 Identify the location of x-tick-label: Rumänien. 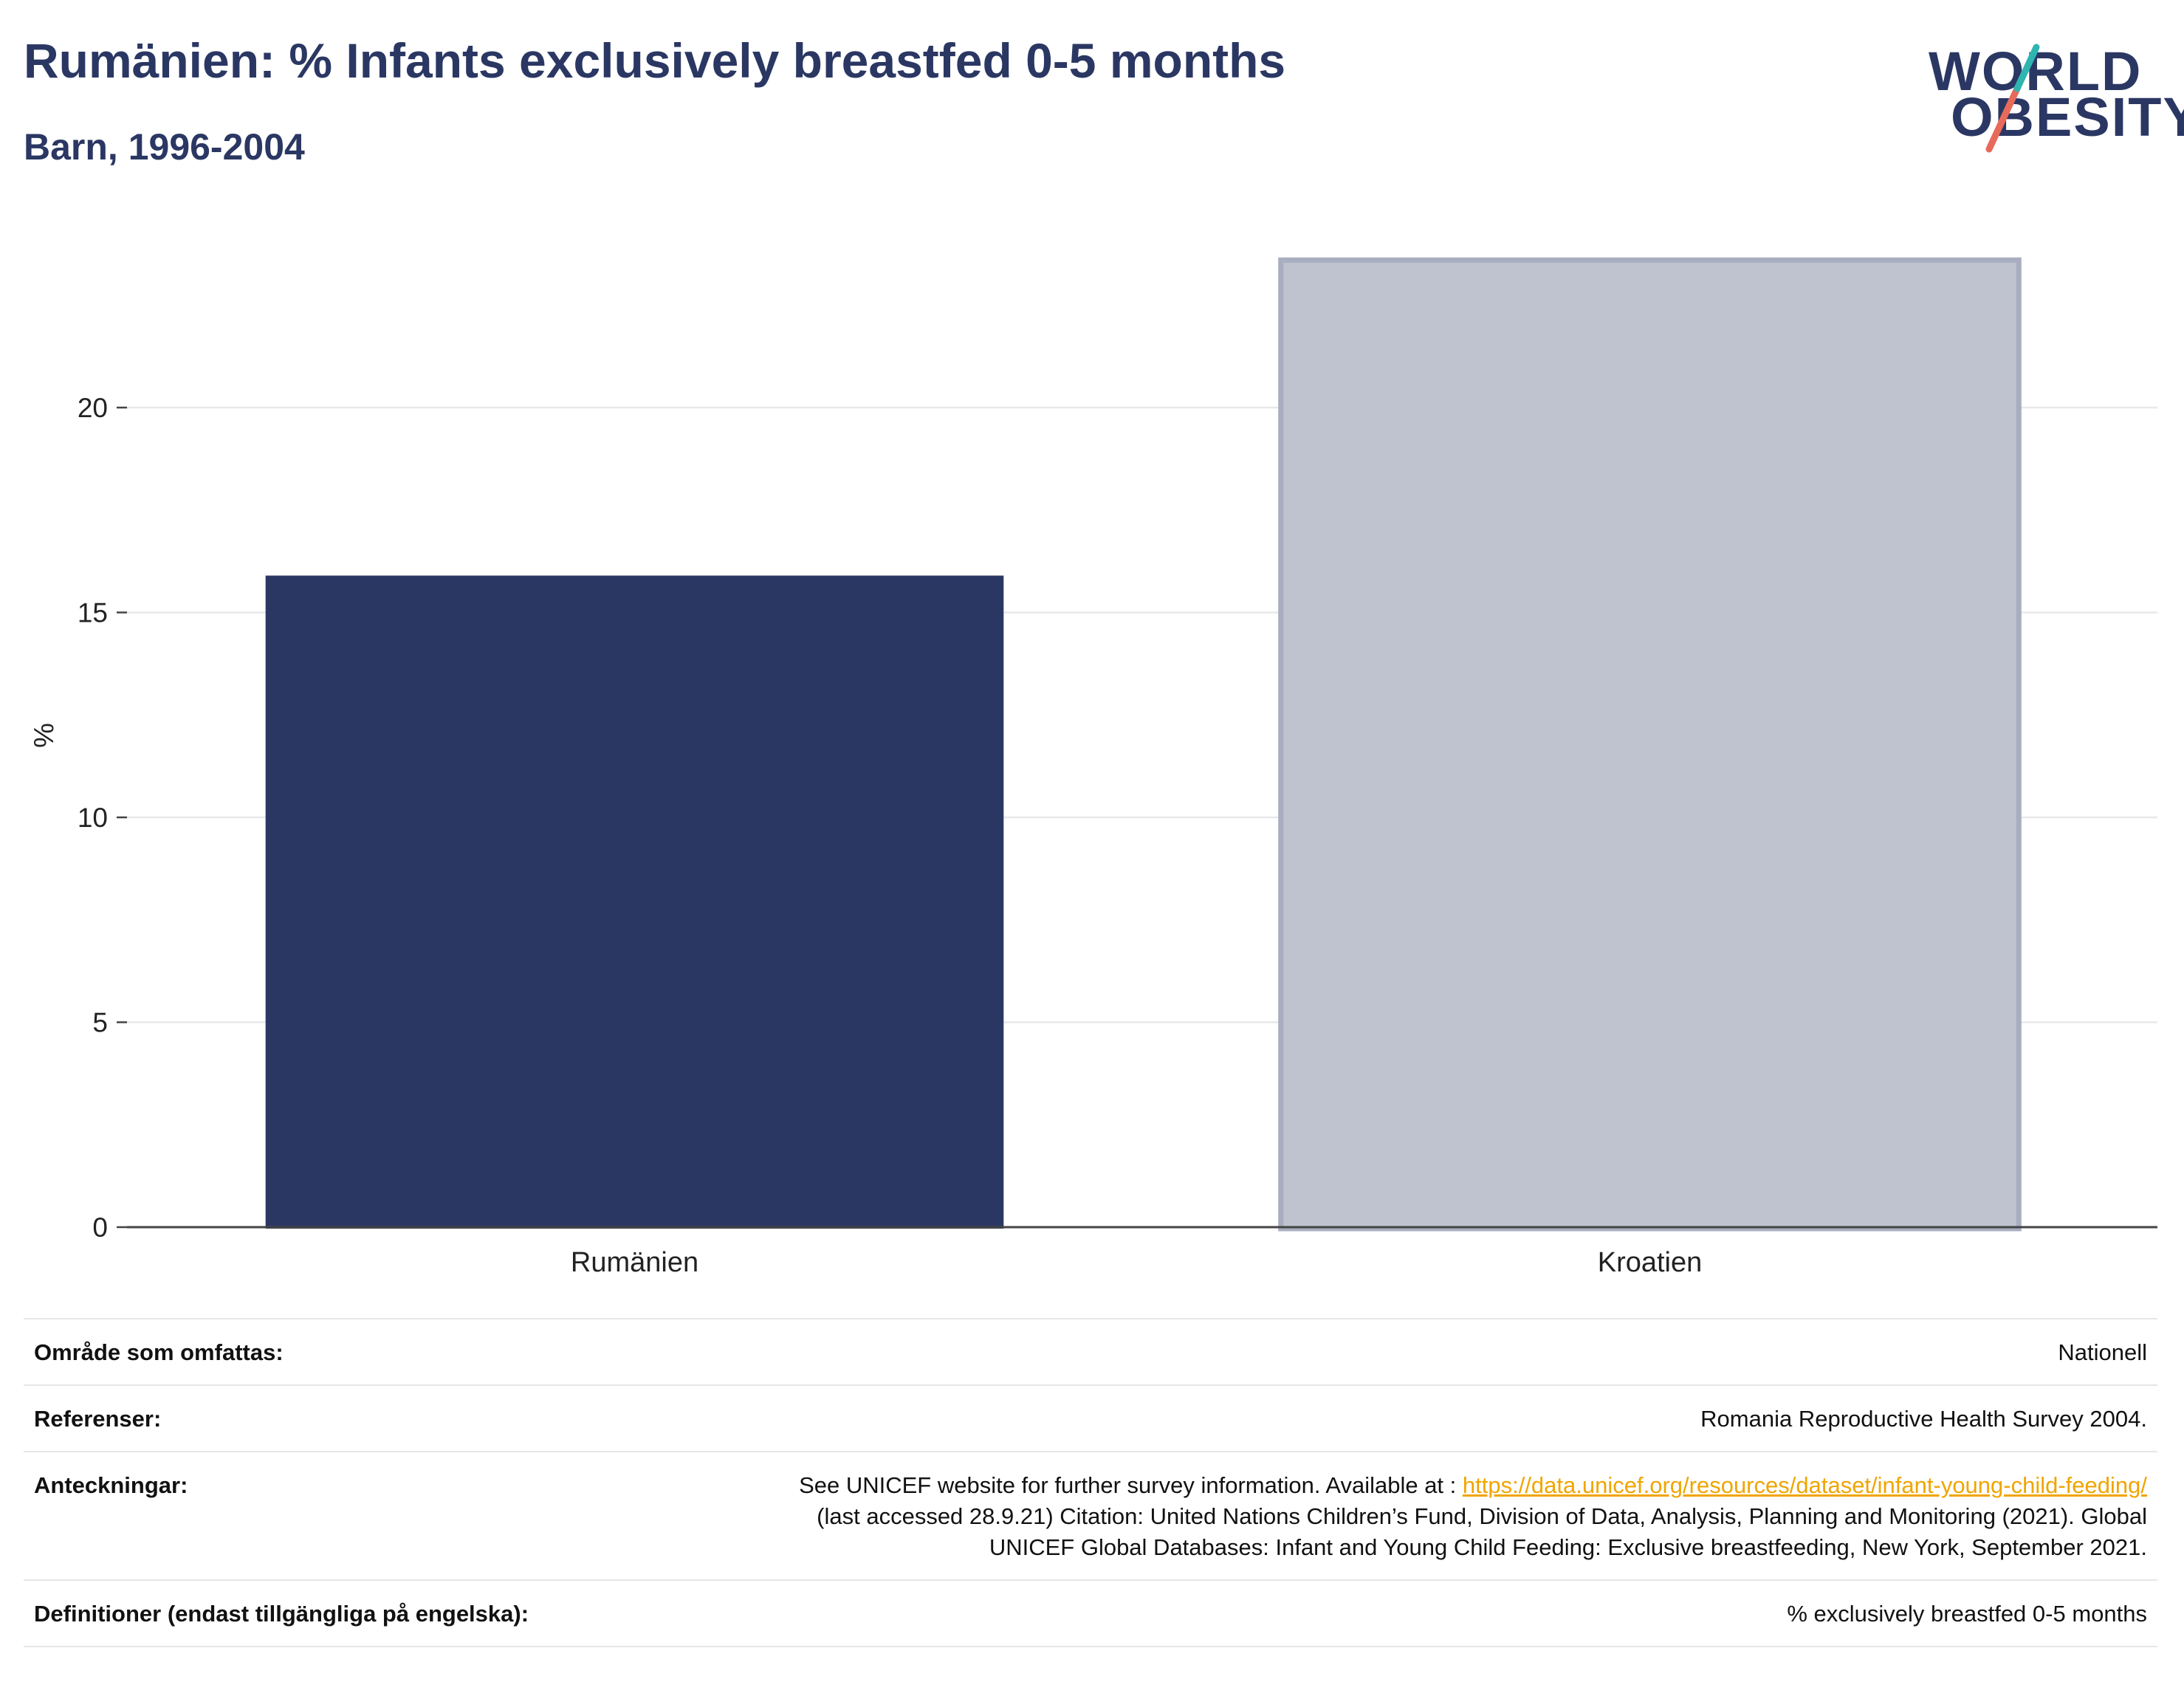
(635, 1262).